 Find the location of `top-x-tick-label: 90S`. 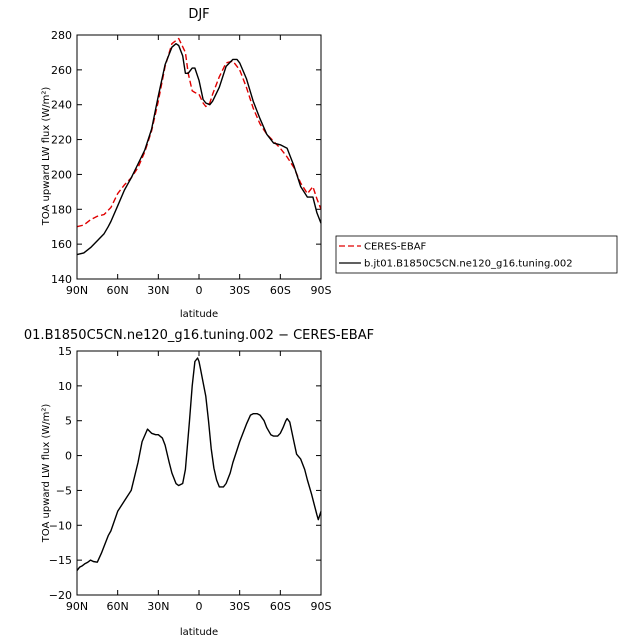

top-x-tick-label: 90S is located at coordinates (321, 290).